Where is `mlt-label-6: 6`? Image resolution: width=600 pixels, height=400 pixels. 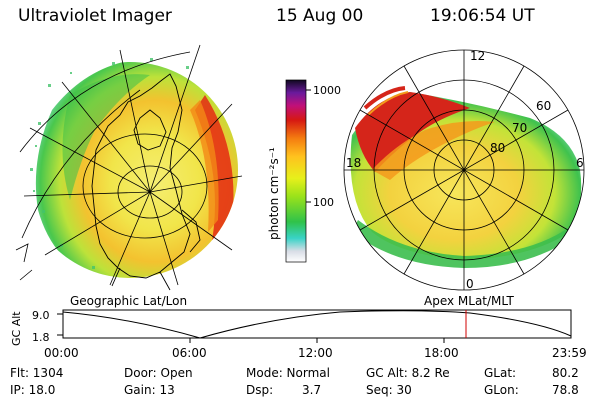 mlt-label-6: 6 is located at coordinates (580, 163).